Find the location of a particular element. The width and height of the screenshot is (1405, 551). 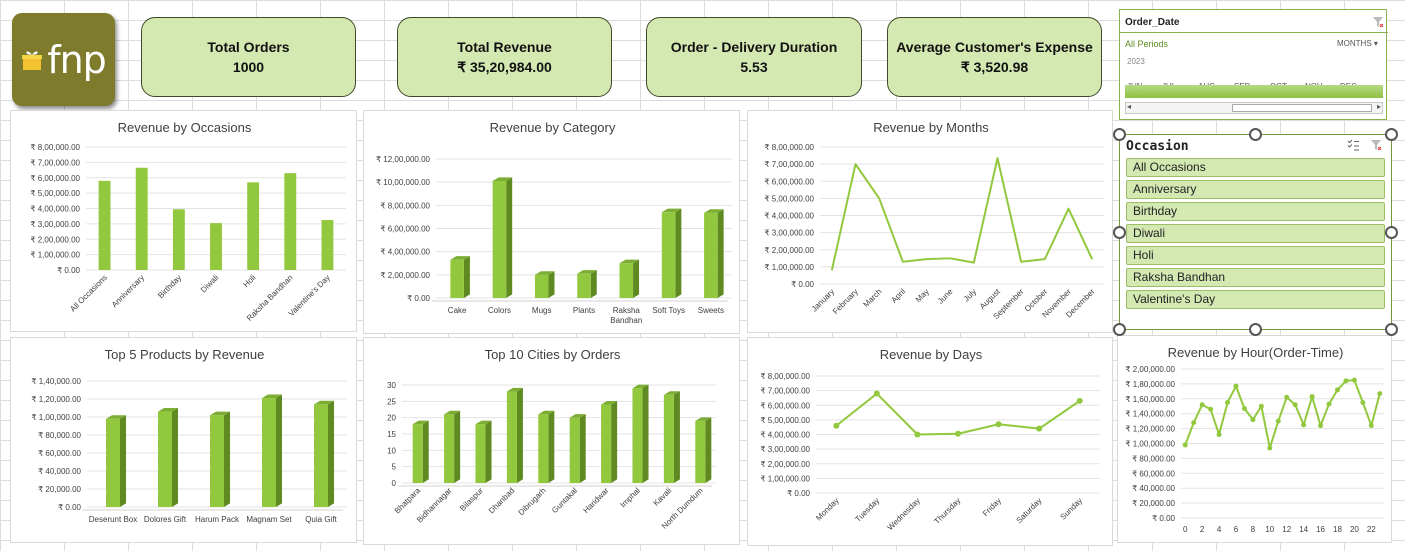

y-tick-label: ₹ 3,00,000.00 is located at coordinates (785, 449).